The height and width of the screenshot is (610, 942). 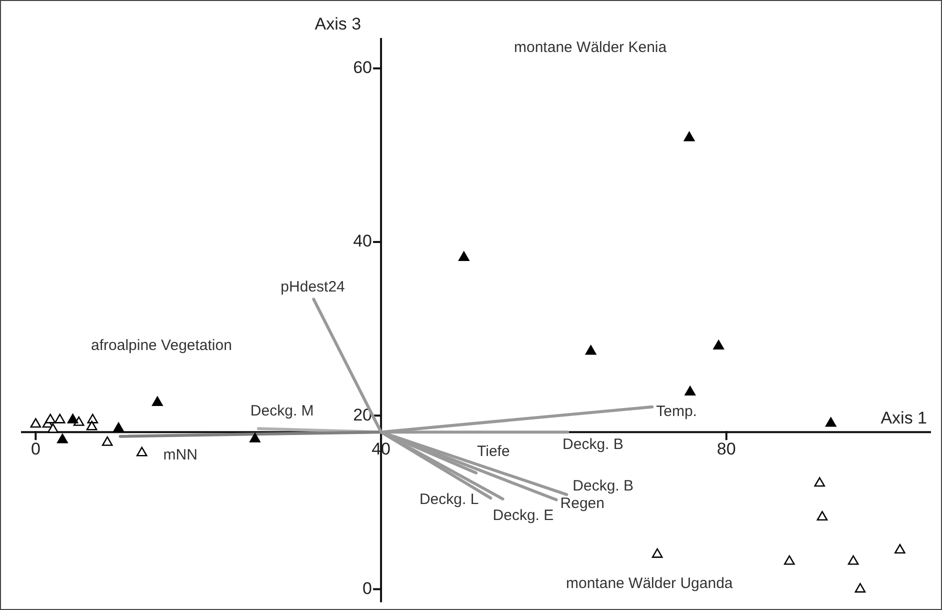 What do you see at coordinates (449, 499) in the screenshot?
I see `series-label: Deckg. L` at bounding box center [449, 499].